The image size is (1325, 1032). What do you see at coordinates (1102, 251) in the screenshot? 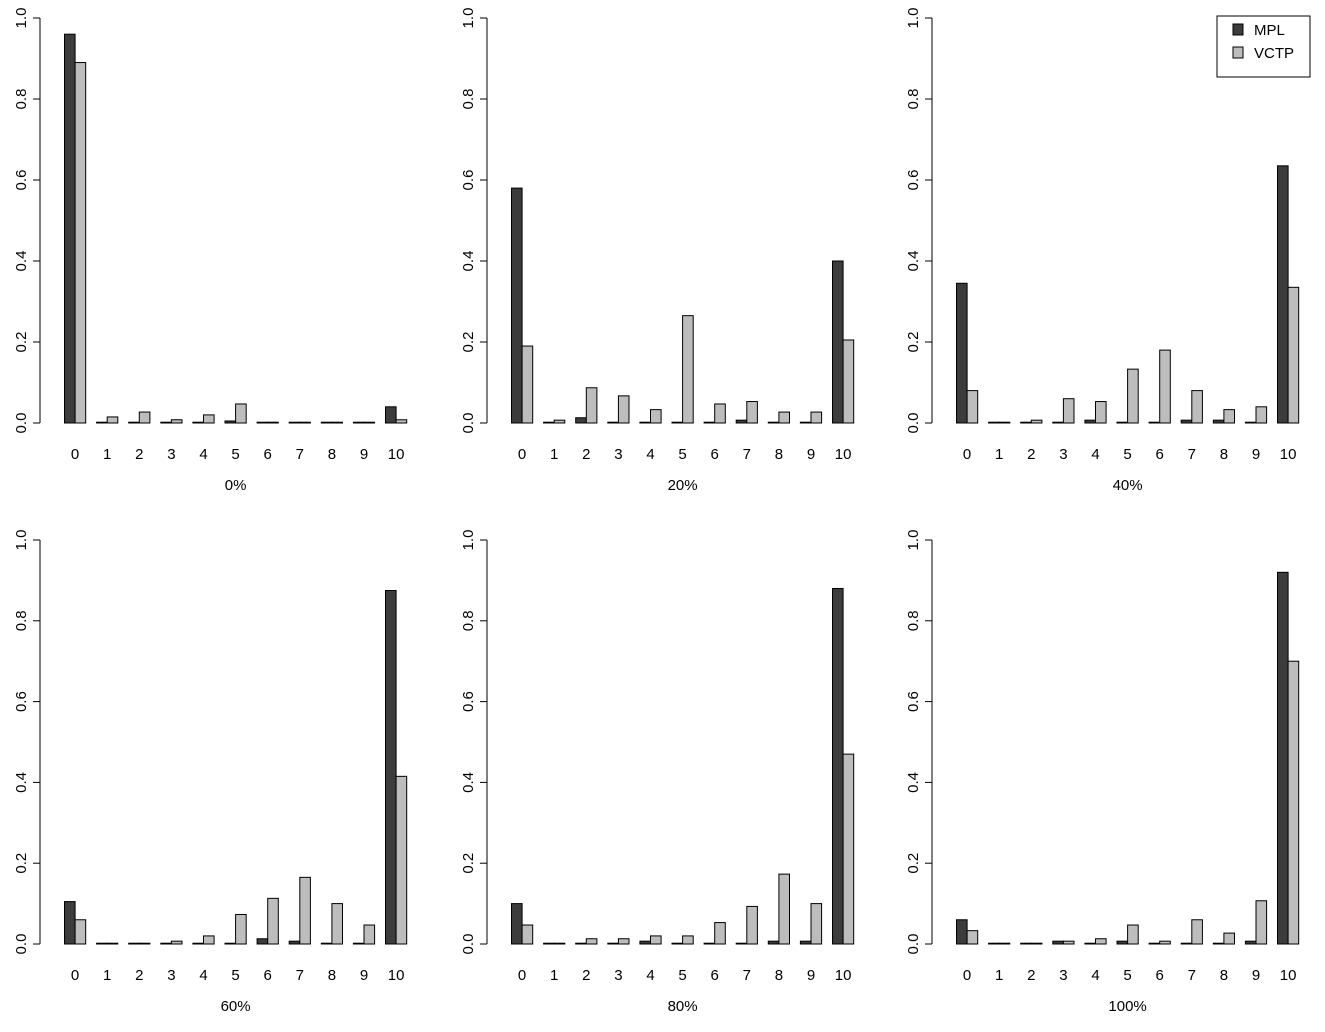
I see `panel-2: 0.0 0.2 0.4 0.6 0.8 1.0 0 1 2 3 4 5 6 7 8 9 10 40%` at bounding box center [1102, 251].